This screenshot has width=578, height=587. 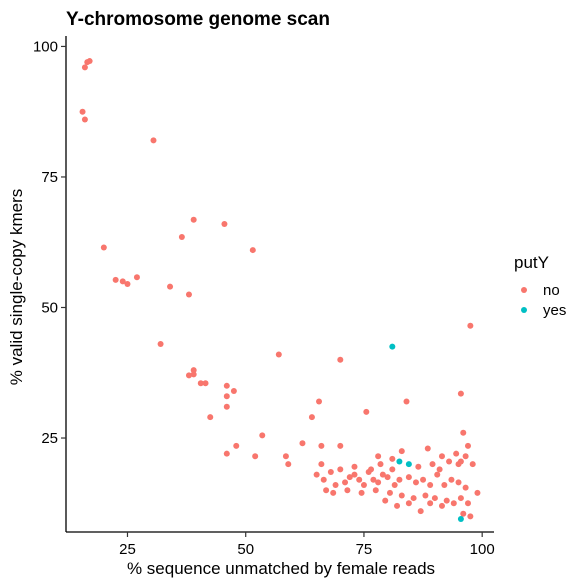 What do you see at coordinates (531, 262) in the screenshot?
I see `legend-title: putY` at bounding box center [531, 262].